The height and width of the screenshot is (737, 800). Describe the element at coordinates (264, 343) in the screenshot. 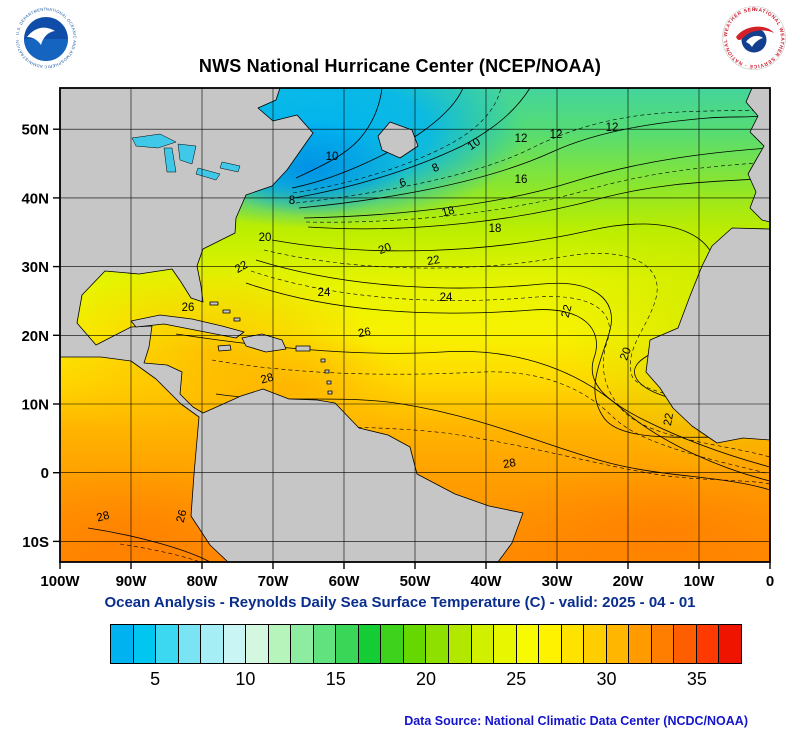

I see `hispaniola` at that location.